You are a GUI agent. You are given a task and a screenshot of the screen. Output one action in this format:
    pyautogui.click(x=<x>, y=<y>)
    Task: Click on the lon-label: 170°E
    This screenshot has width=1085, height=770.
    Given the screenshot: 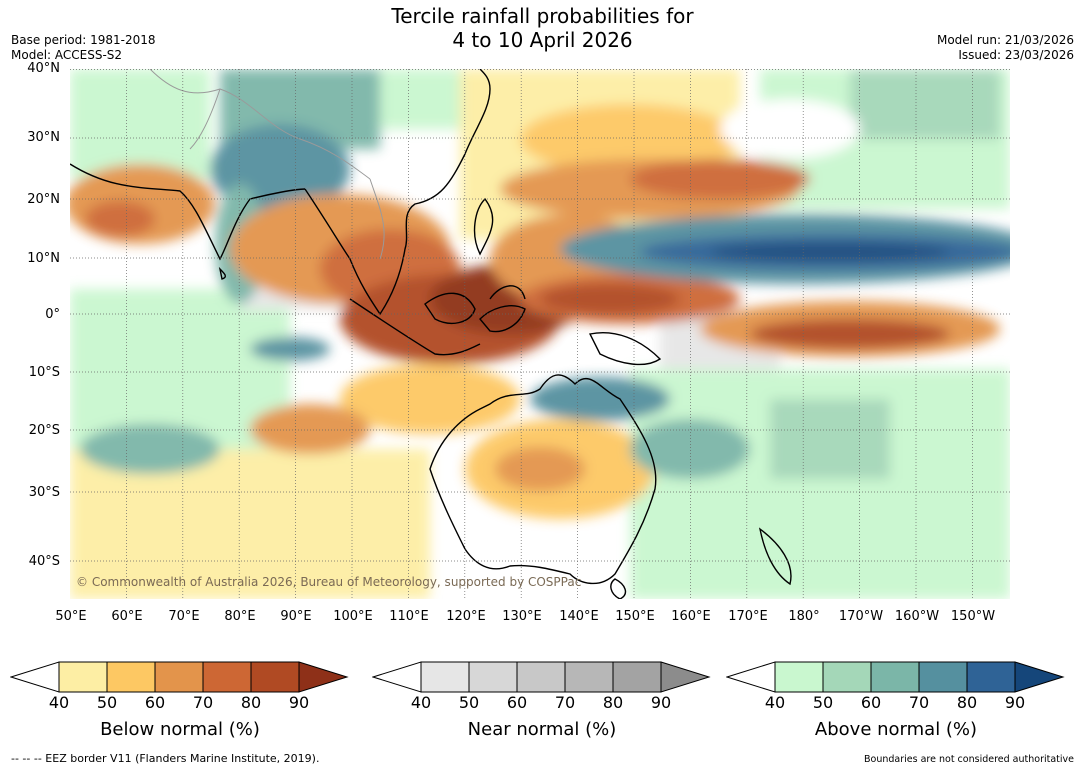 What is the action you would take?
    pyautogui.click(x=748, y=616)
    